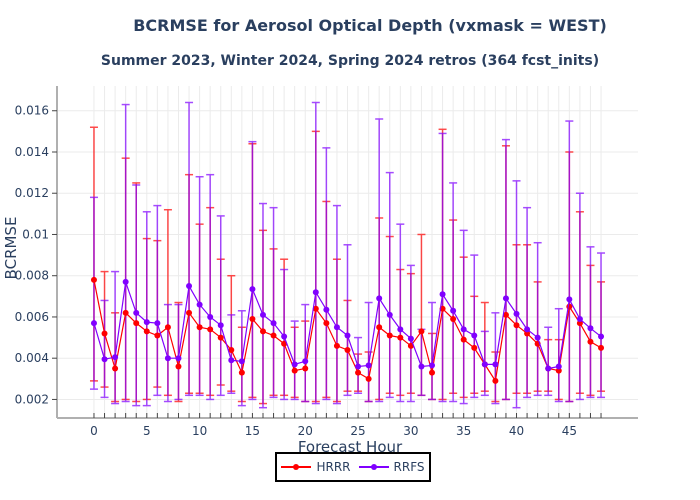  What do you see at coordinates (199, 431) in the screenshot?
I see `x-tick-label: 10` at bounding box center [199, 431].